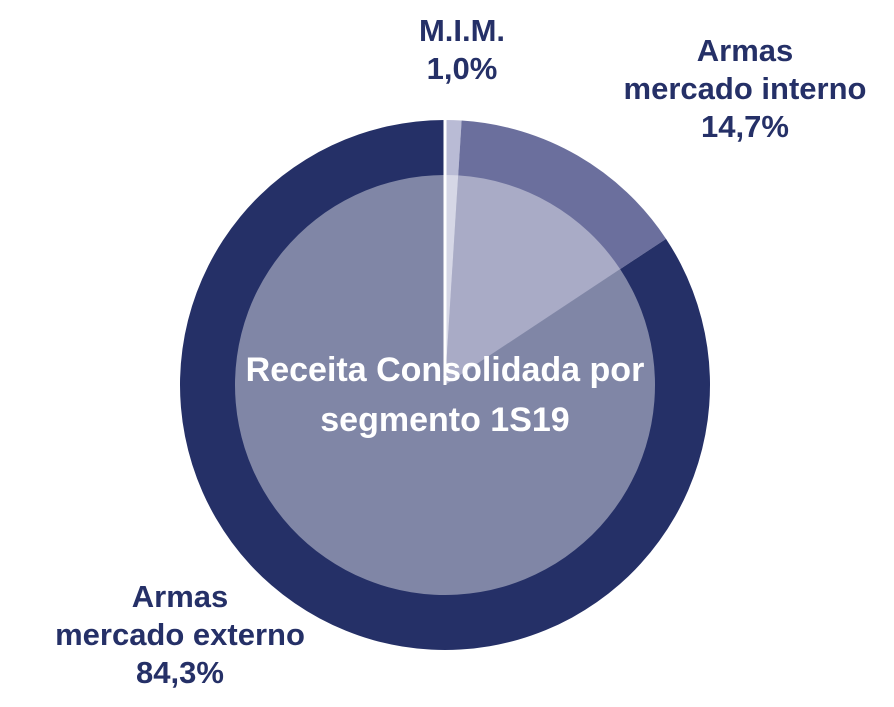  I want to click on value-label: 14,7%, so click(745, 126).